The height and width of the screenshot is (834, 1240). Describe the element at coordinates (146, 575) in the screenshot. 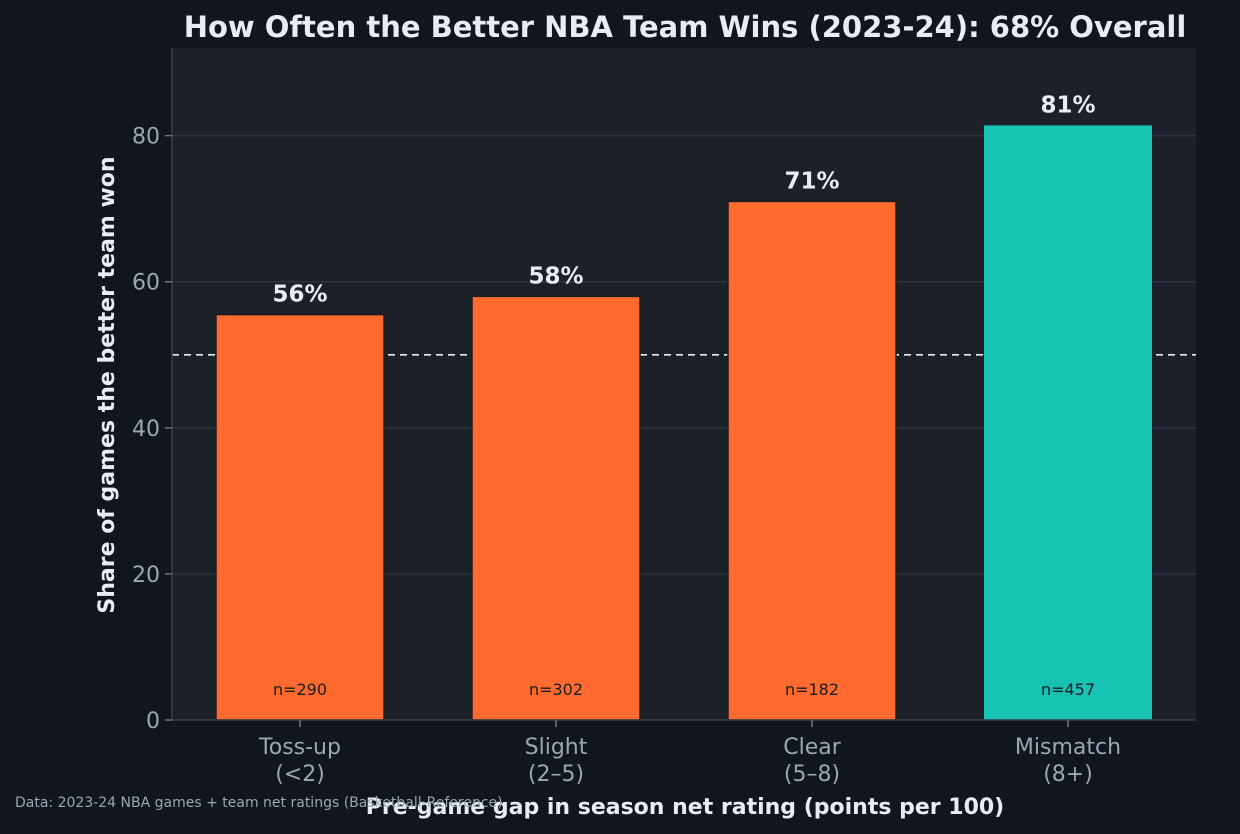

I see `y-tick-label: 20` at that location.